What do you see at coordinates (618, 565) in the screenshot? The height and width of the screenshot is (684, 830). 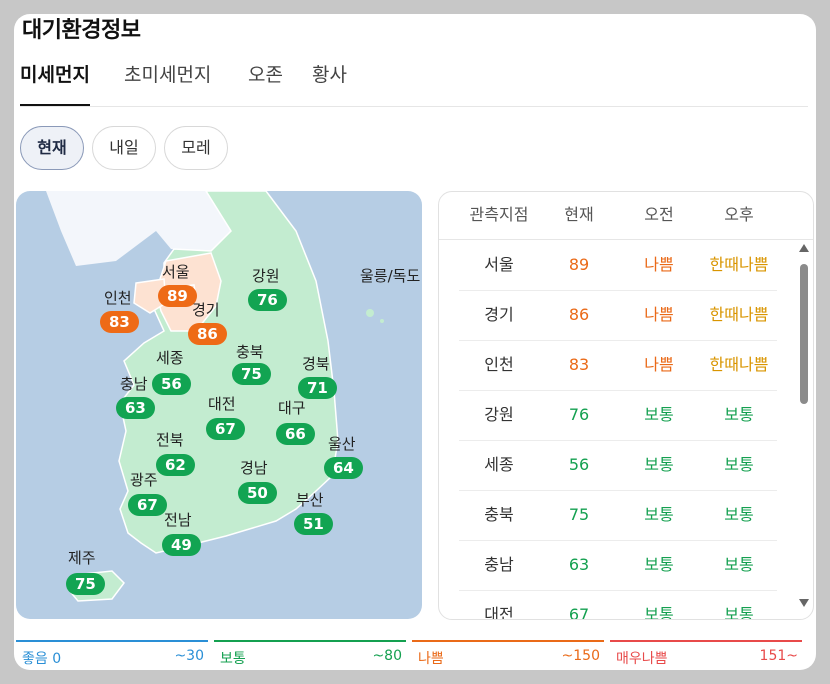 I see `table-row: 충남 63 보통 보통` at bounding box center [618, 565].